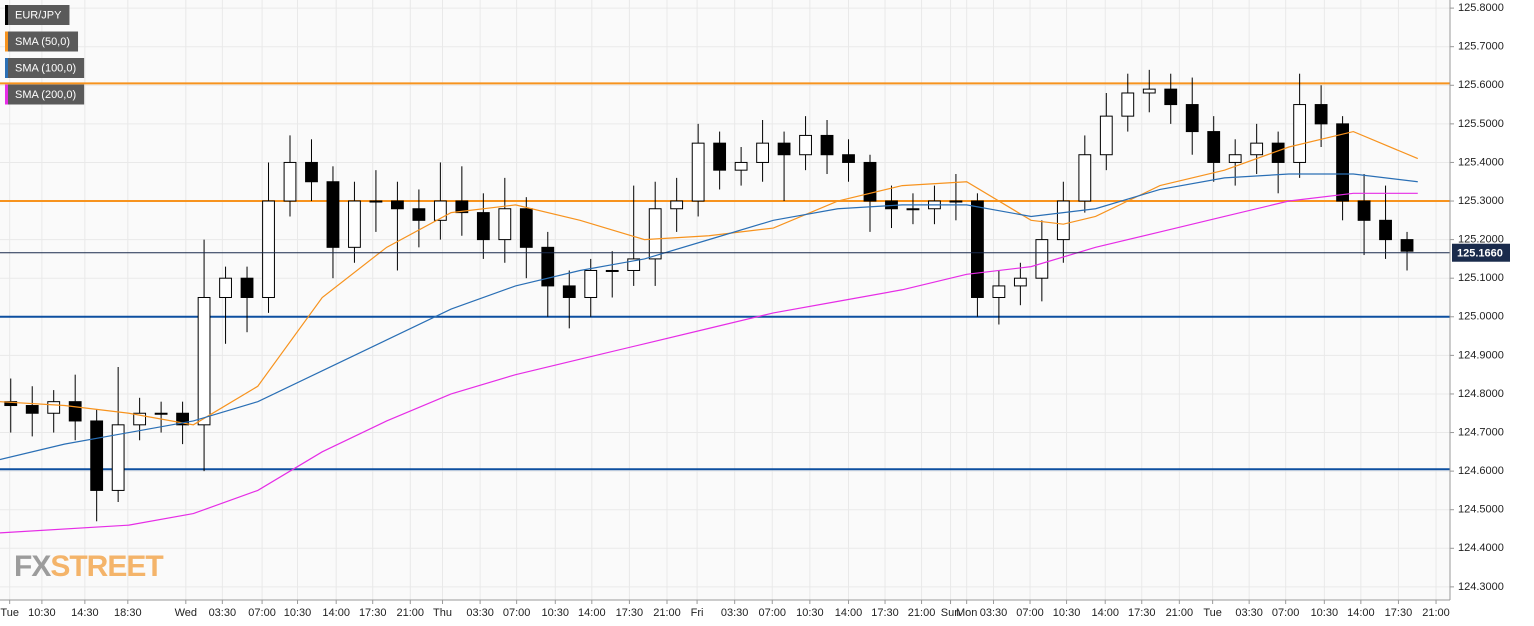 Image resolution: width=1534 pixels, height=626 pixels. I want to click on y-tick-label: 124.7000, so click(1481, 432).